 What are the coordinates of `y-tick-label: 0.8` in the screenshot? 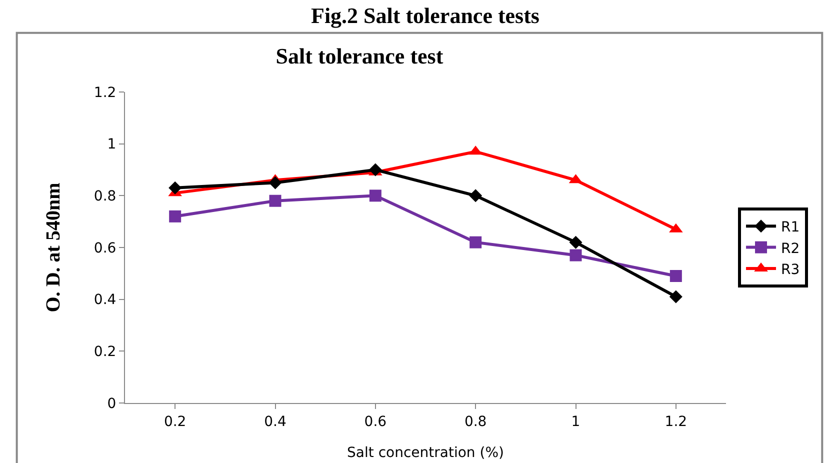 It's located at (105, 196).